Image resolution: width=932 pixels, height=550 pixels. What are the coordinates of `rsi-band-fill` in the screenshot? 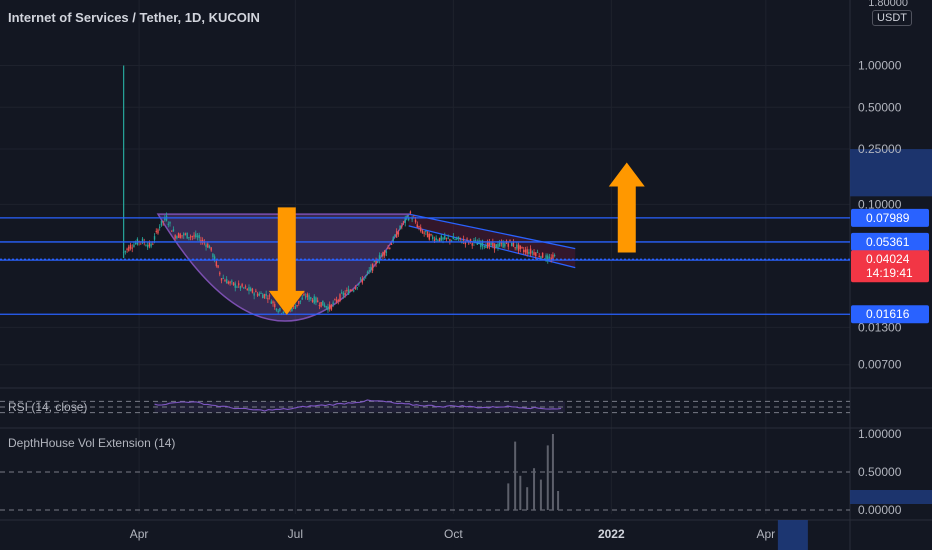 It's located at (359, 407).